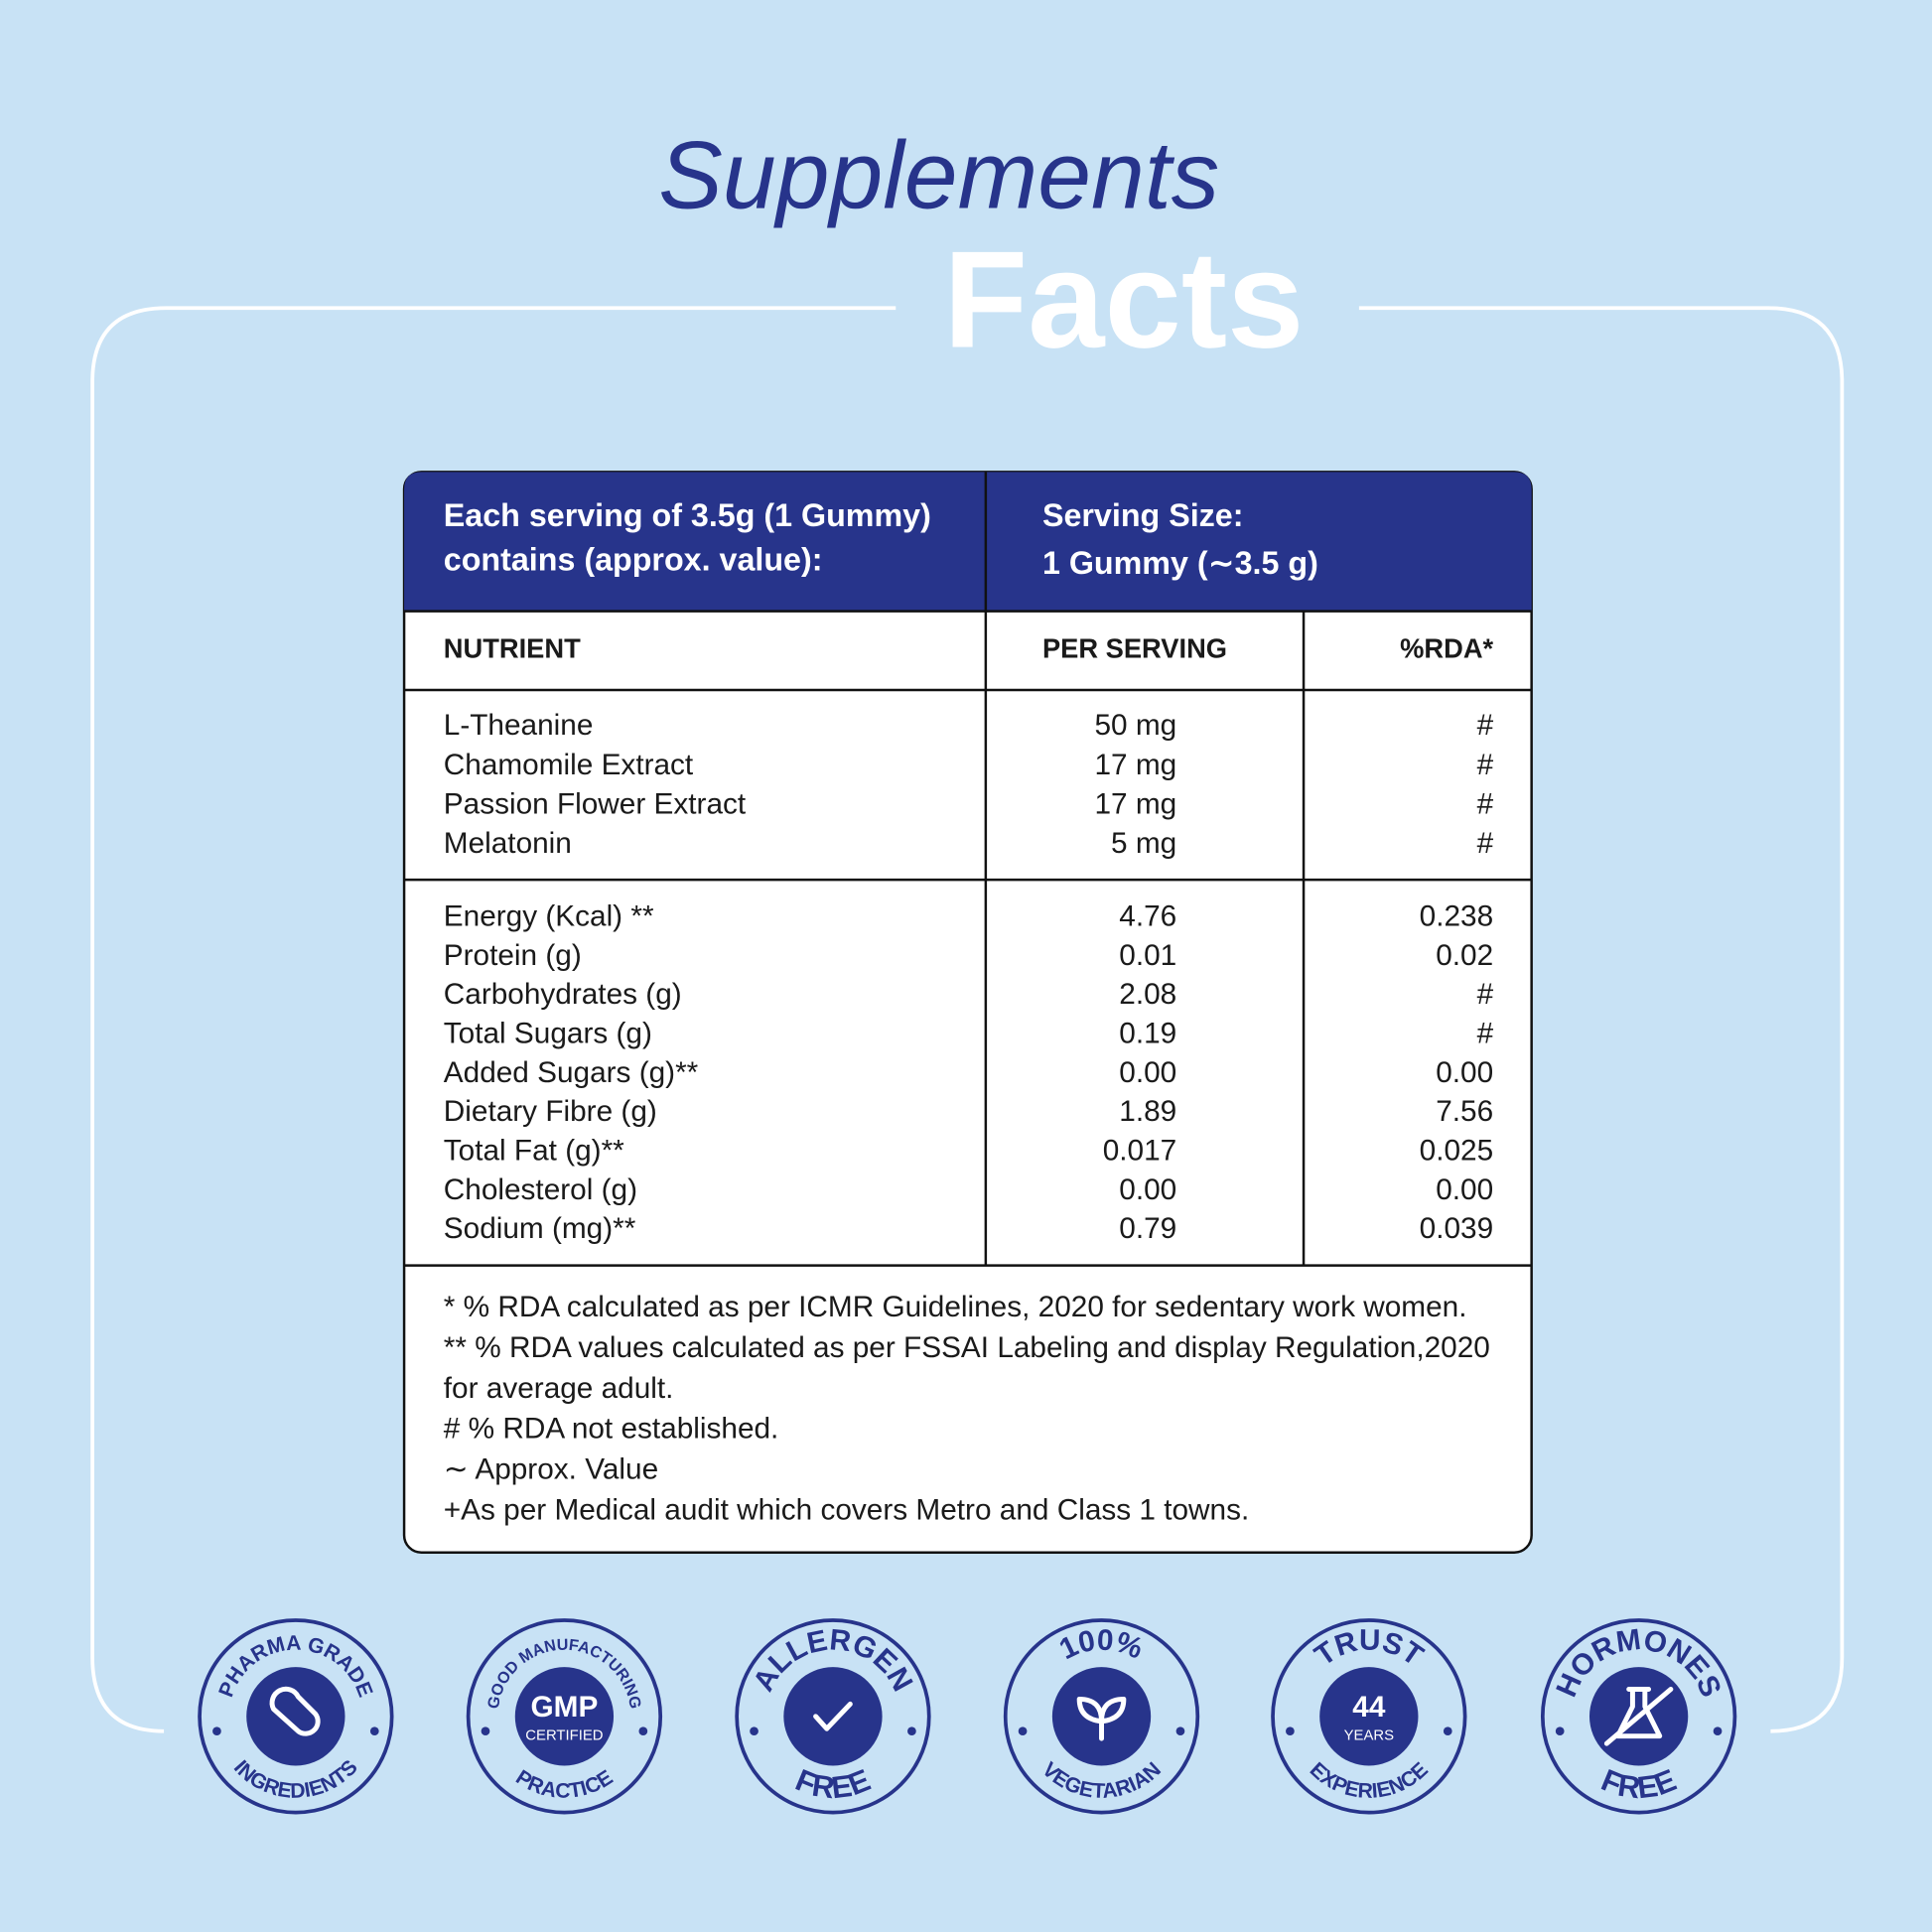 The image size is (1932, 1932). Describe the element at coordinates (508, 844) in the screenshot. I see `nutrient-name: Melatonin` at that location.